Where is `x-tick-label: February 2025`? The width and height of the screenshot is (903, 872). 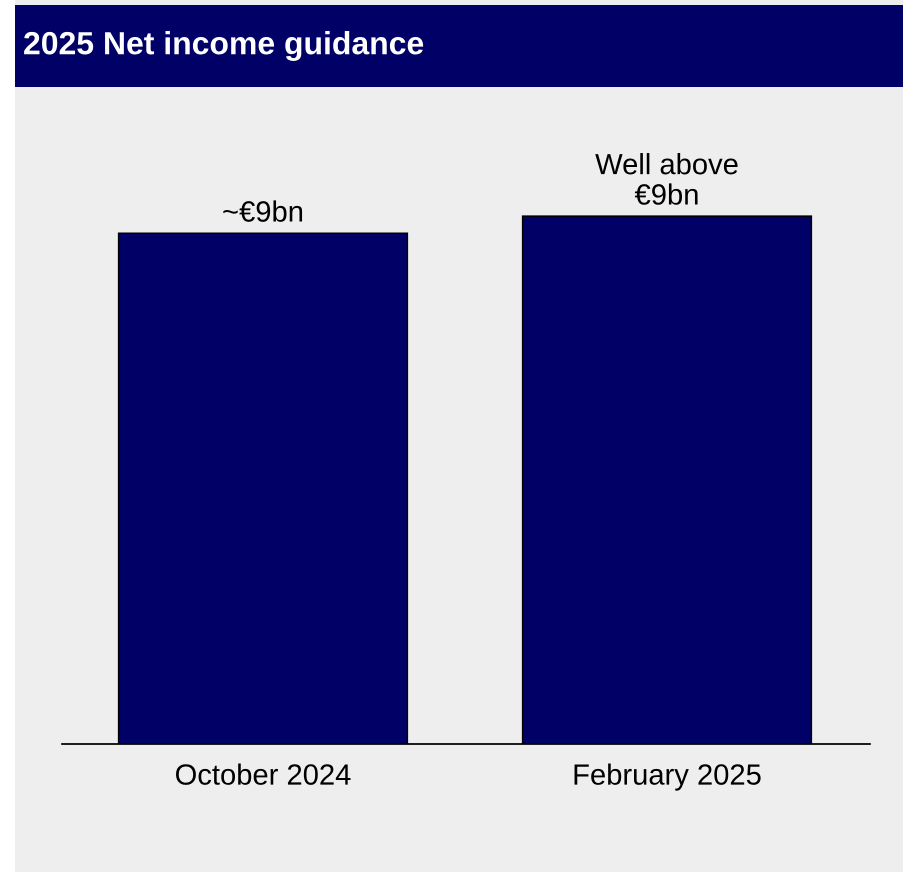 x-tick-label: February 2025 is located at coordinates (667, 777).